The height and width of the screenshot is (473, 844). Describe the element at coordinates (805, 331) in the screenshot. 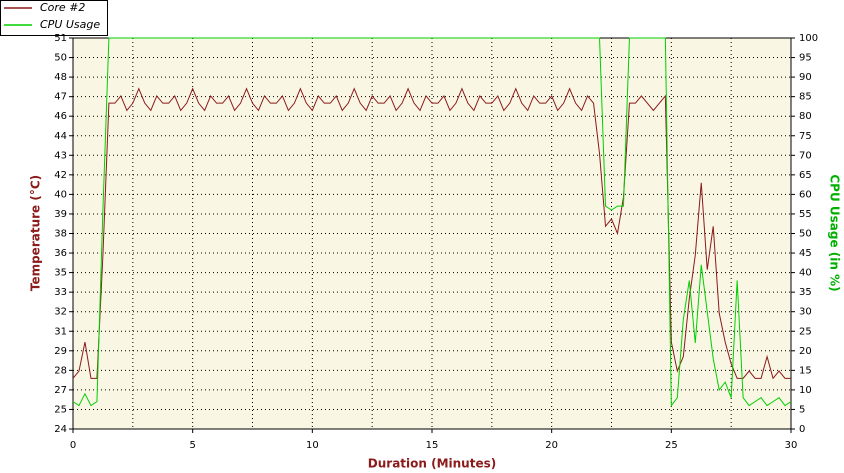

I see `y2-tick-label: 25` at that location.